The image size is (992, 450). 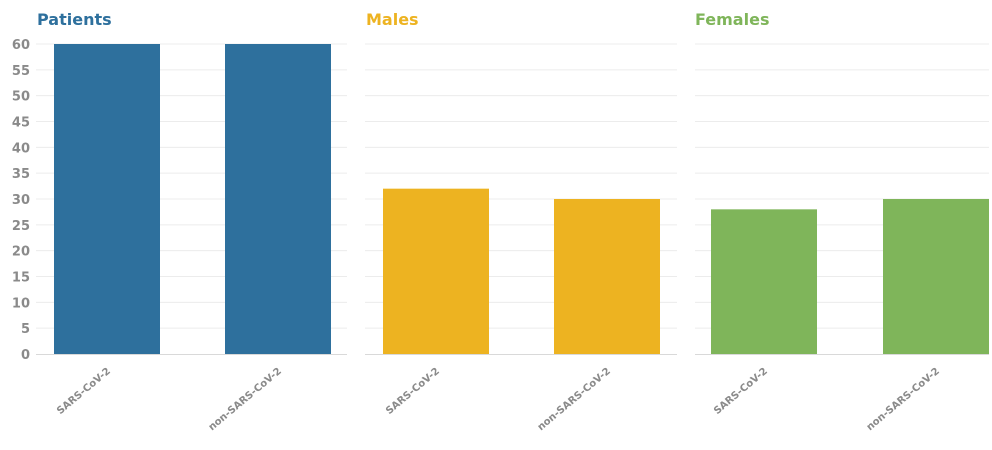 What do you see at coordinates (21, 123) in the screenshot?
I see `y-tick-label: 45` at bounding box center [21, 123].